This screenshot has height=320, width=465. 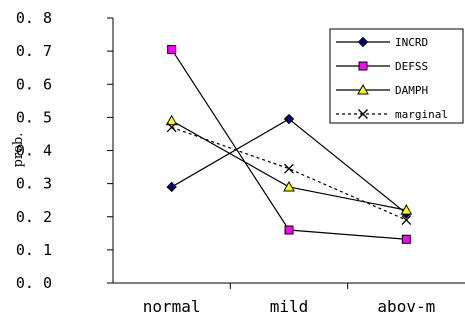 What do you see at coordinates (34, 84) in the screenshot?
I see `y-tick-label: 0. 6` at bounding box center [34, 84].